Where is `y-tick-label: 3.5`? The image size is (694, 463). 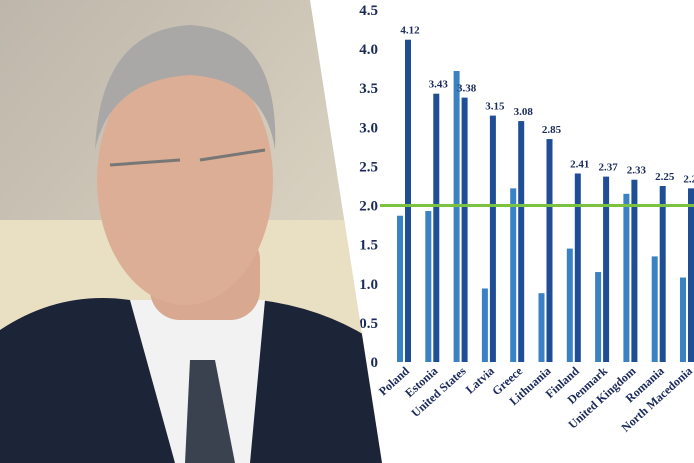
y-tick-label: 3.5 is located at coordinates (368, 89).